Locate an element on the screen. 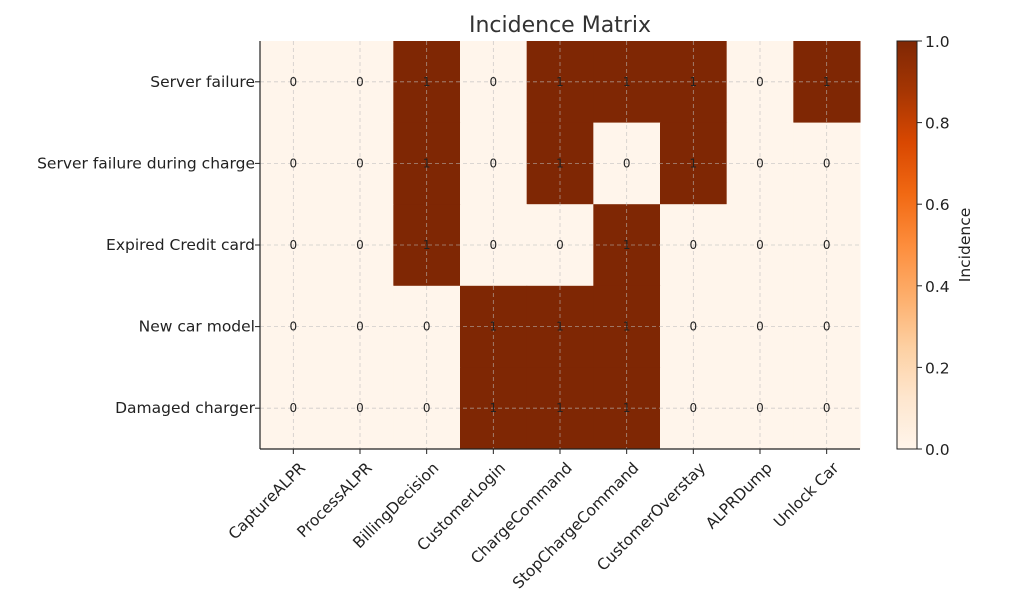  colorbar-tick-label: 0.2 is located at coordinates (937, 368).